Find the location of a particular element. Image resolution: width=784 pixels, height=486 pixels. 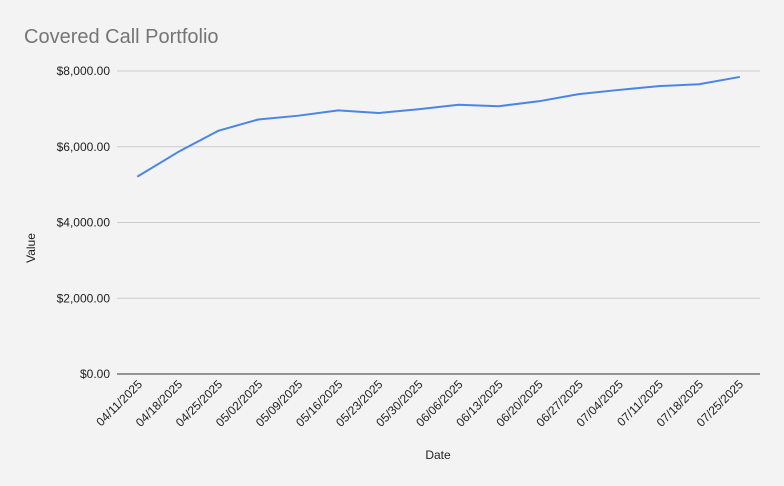

y-tick-label: $2,000.00 is located at coordinates (84, 298).